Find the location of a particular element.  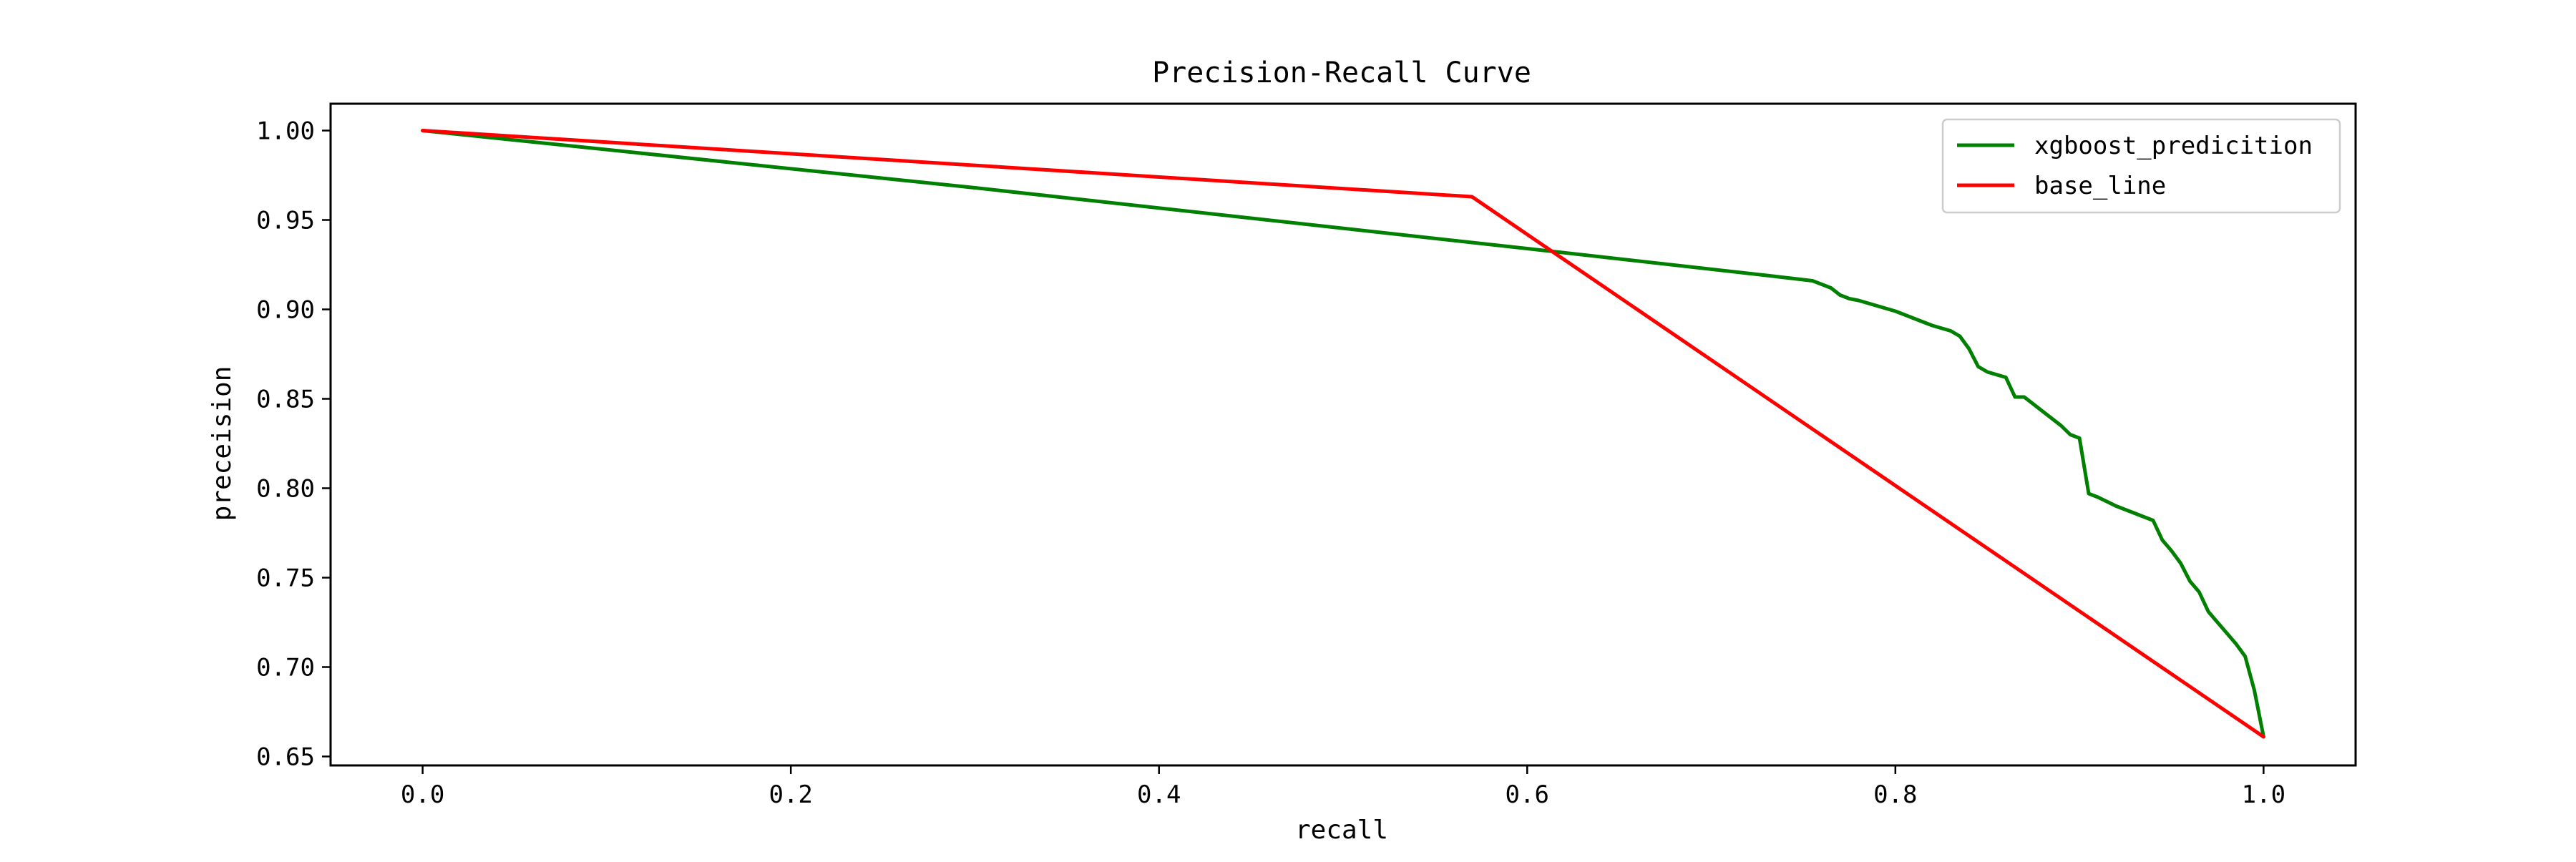

legend: xgboost_predicition base_line is located at coordinates (2141, 166).